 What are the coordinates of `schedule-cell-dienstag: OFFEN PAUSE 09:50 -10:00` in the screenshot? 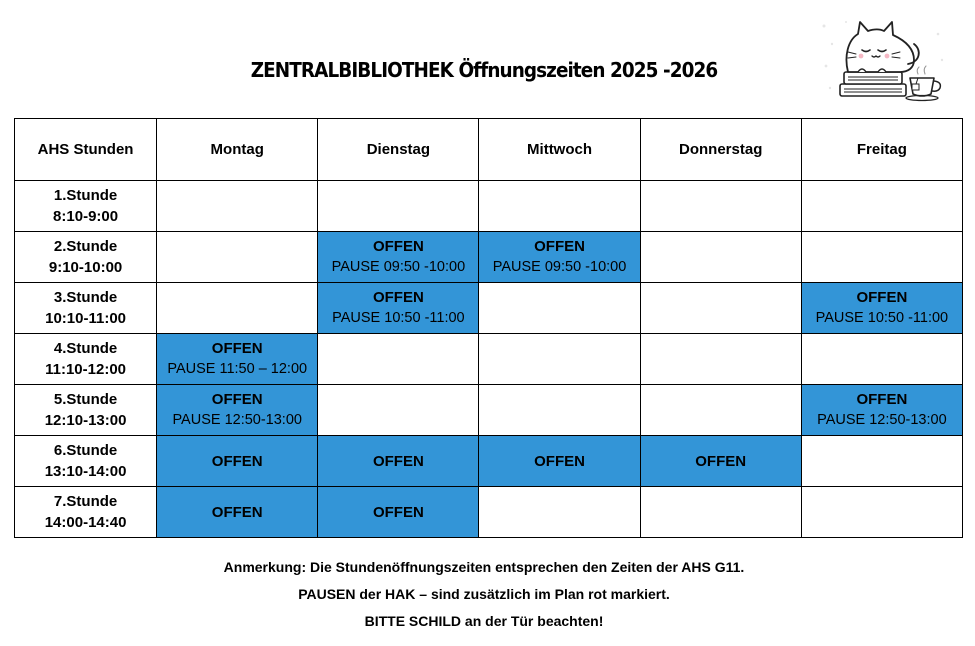 It's located at (398, 257).